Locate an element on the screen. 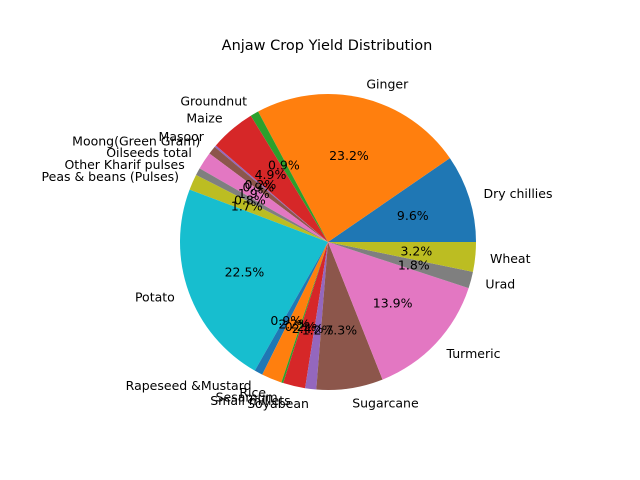 This screenshot has height=480, width=640. pie-slice-oilseeds-total is located at coordinates (263, 197).